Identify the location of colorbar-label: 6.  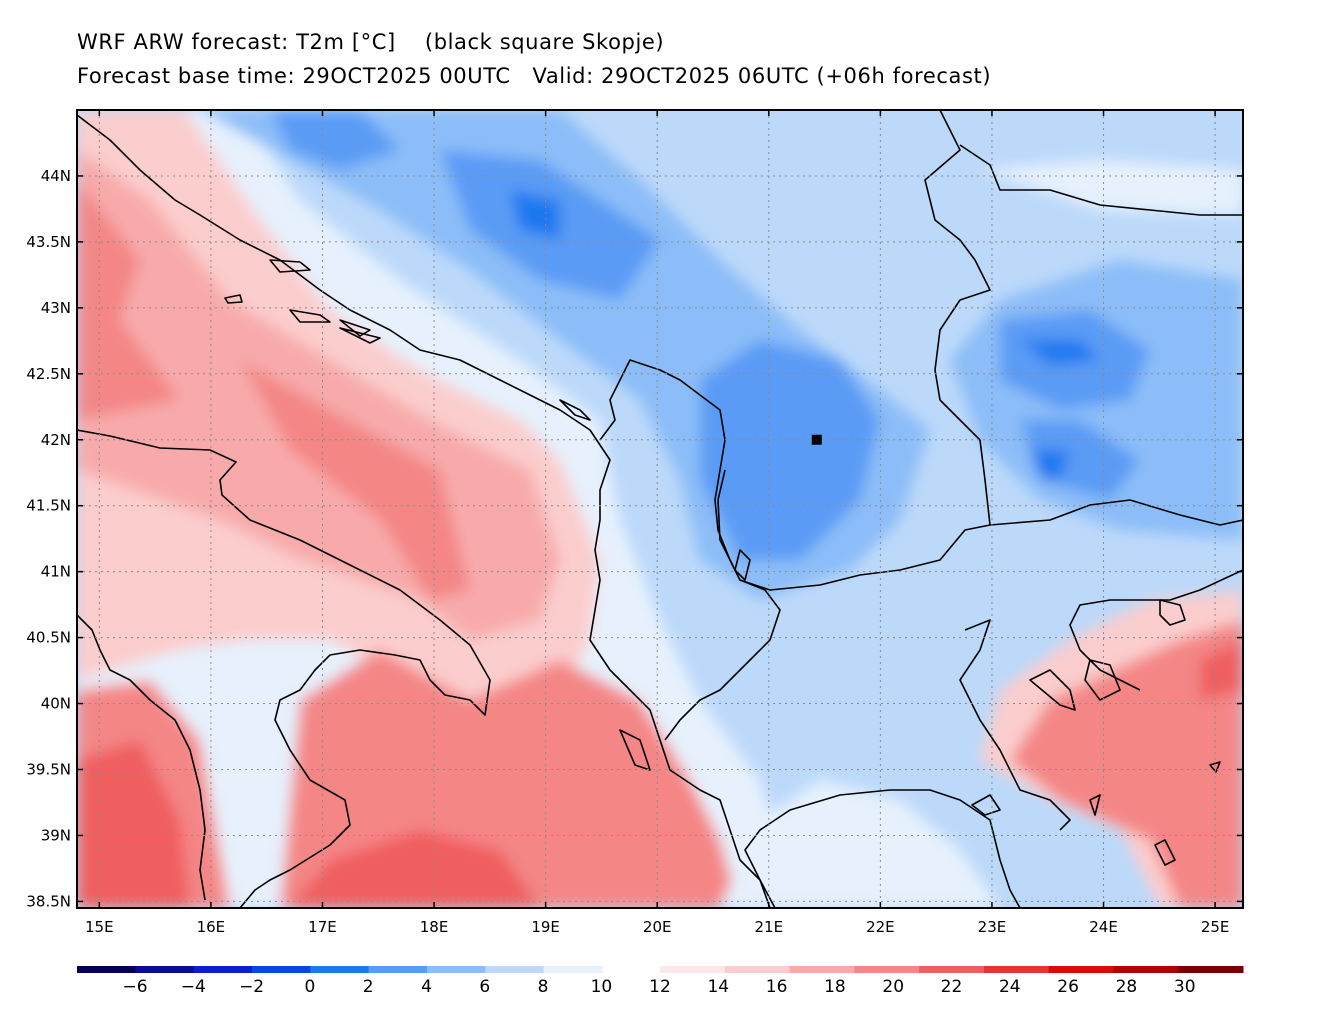
(484, 987).